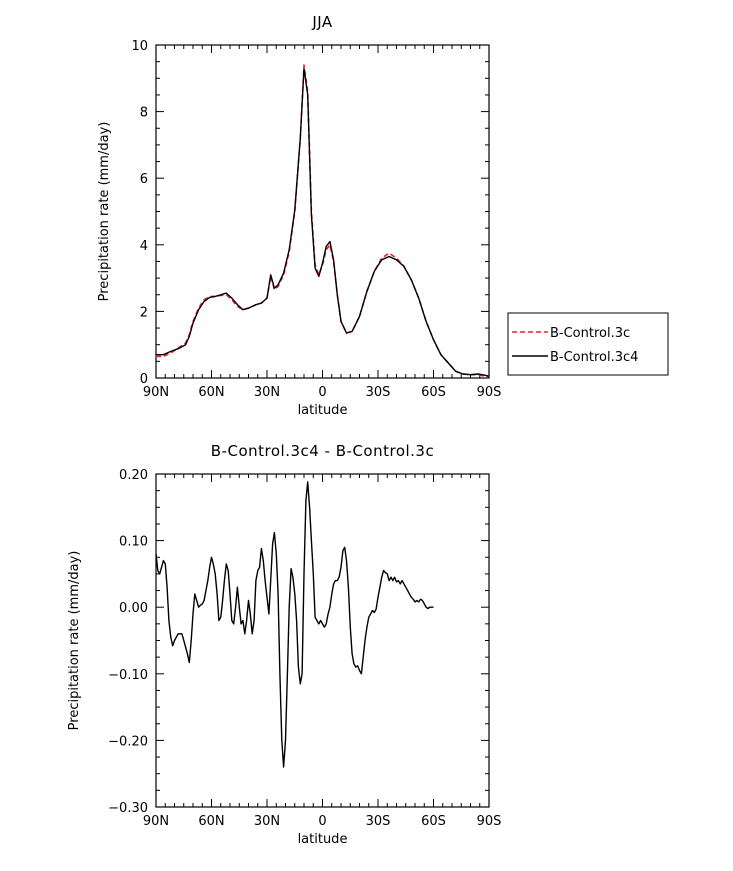 Image resolution: width=733 pixels, height=871 pixels. What do you see at coordinates (128, 675) in the screenshot?
I see `y-tick-label: −0.10` at bounding box center [128, 675].